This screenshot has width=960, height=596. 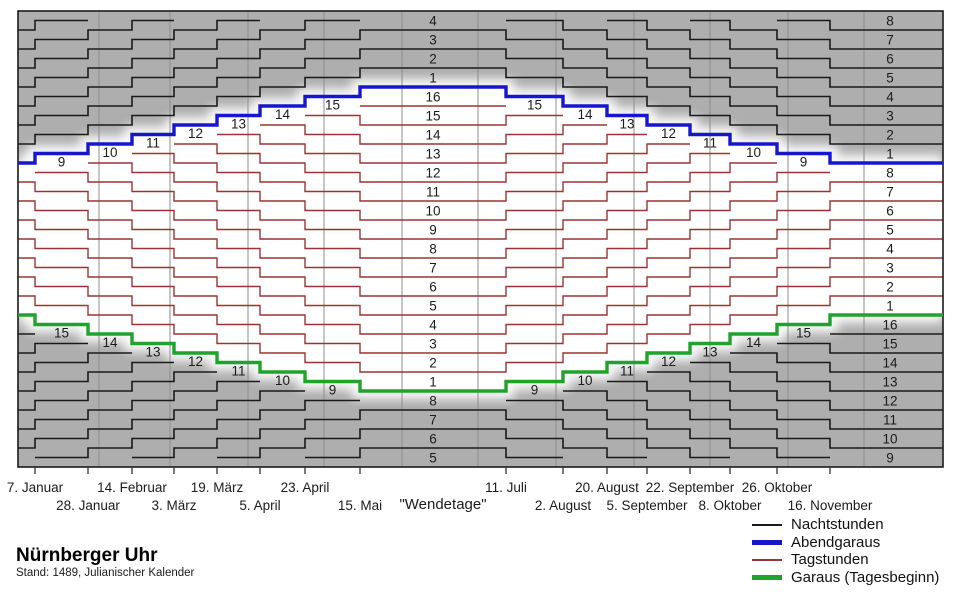 I want to click on legend-item: Tagstunden, so click(x=845, y=560).